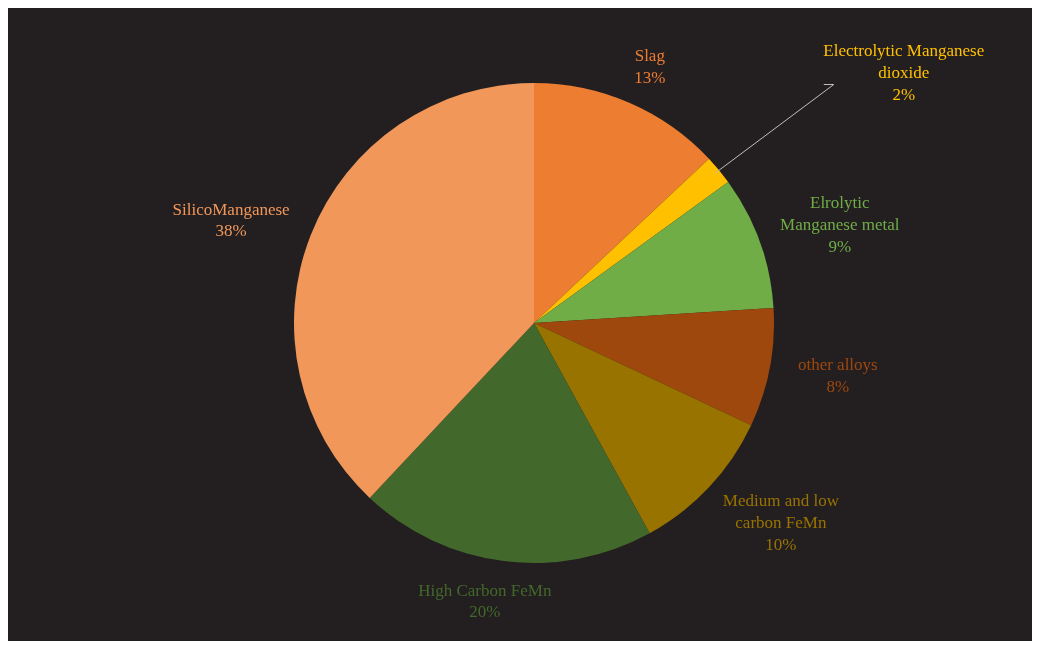 This screenshot has height=649, width=1040. What do you see at coordinates (781, 511) in the screenshot?
I see `slice-label: Medium and low carbon FeMn` at bounding box center [781, 511].